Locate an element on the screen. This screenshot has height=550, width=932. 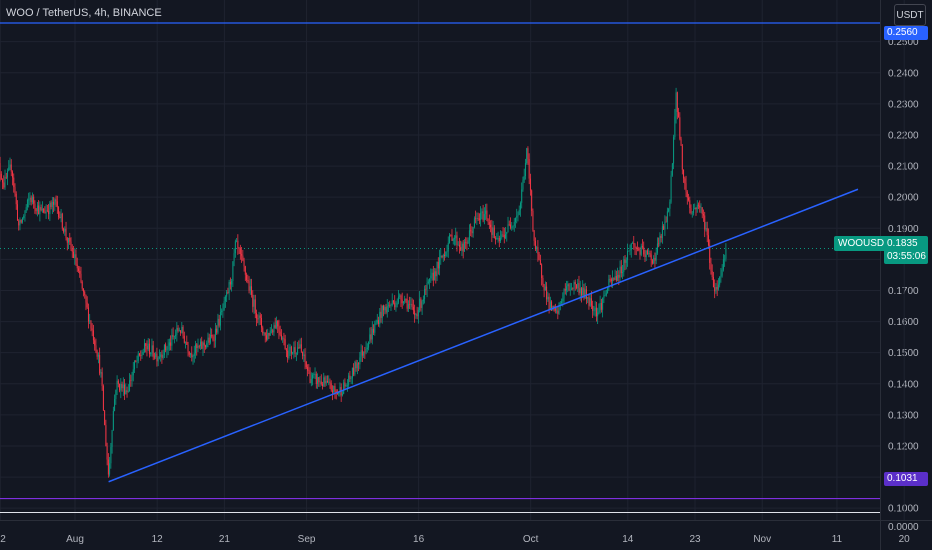
price-tick-label: 0.1300 is located at coordinates (903, 415).